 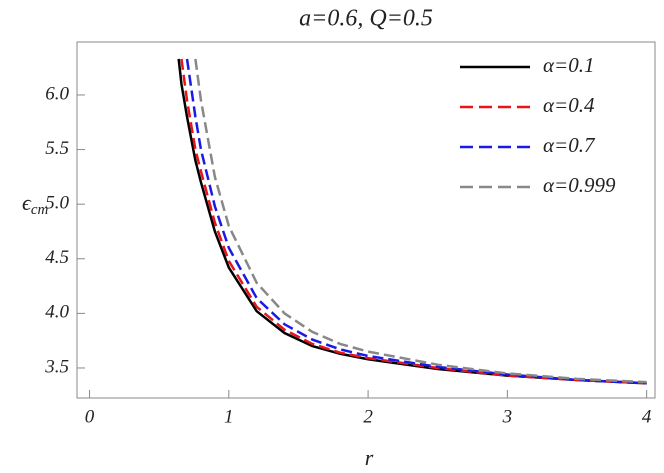 I want to click on chart-title: a=0.6, Q=0.5, so click(x=366, y=19).